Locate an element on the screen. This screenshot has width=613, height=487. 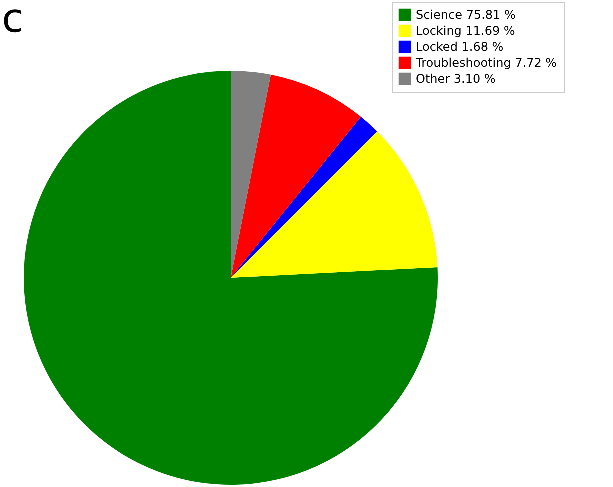
legend-label: Locked 1.68 % is located at coordinates (460, 47).